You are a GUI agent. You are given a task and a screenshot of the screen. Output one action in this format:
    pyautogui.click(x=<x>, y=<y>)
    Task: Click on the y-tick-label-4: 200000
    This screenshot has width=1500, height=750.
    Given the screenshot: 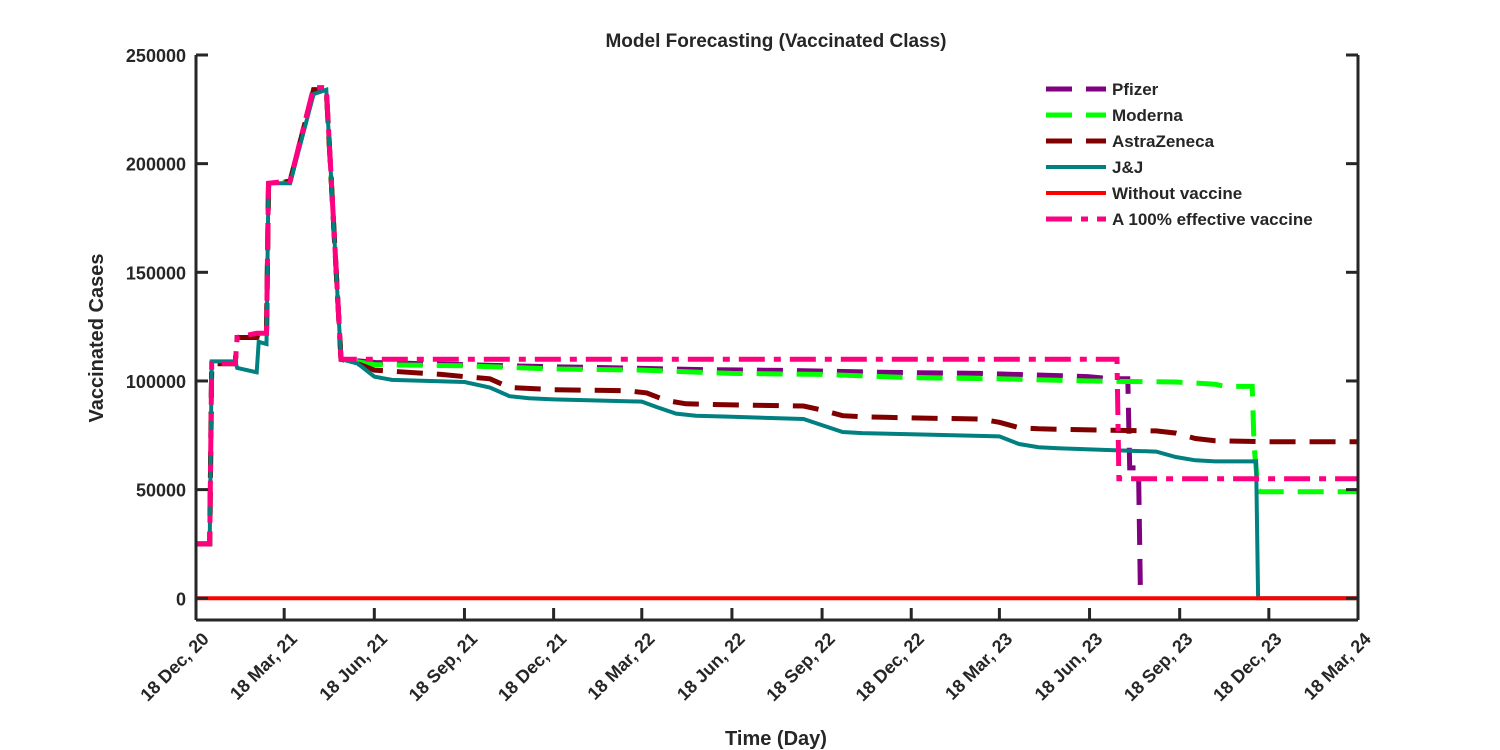 What is the action you would take?
    pyautogui.click(x=156, y=165)
    